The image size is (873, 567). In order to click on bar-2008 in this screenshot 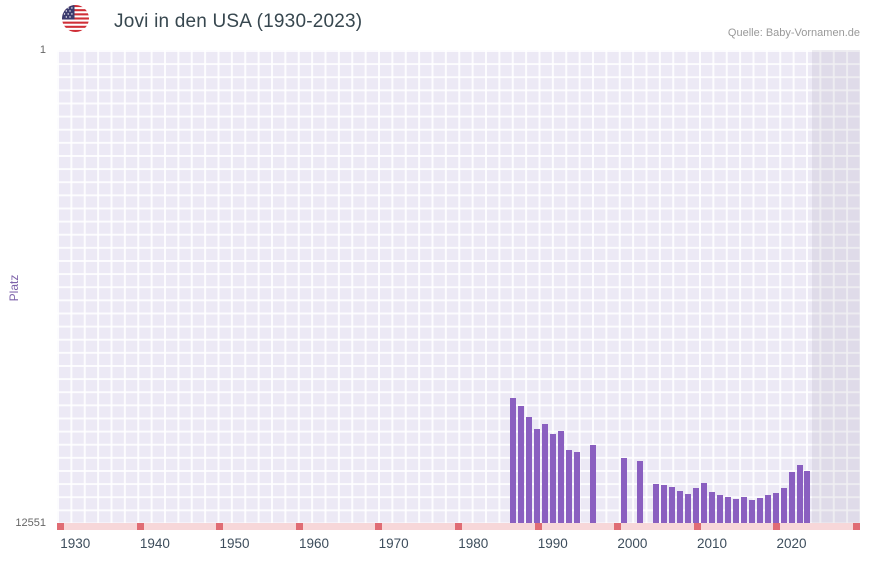, I will do `click(696, 505)`.